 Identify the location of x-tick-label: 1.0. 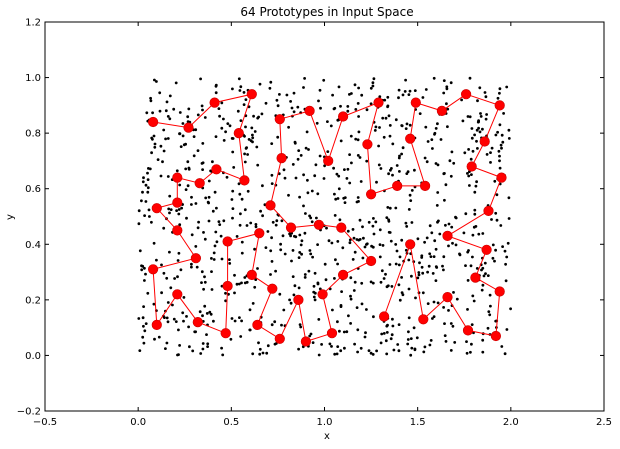
(325, 422).